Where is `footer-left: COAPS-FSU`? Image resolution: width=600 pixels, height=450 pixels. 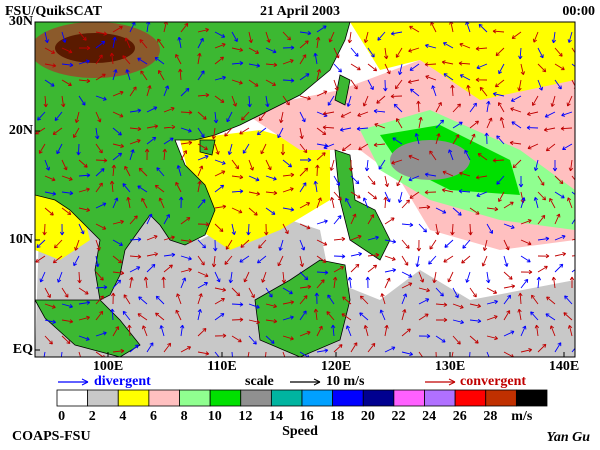
footer-left: COAPS-FSU is located at coordinates (51, 436).